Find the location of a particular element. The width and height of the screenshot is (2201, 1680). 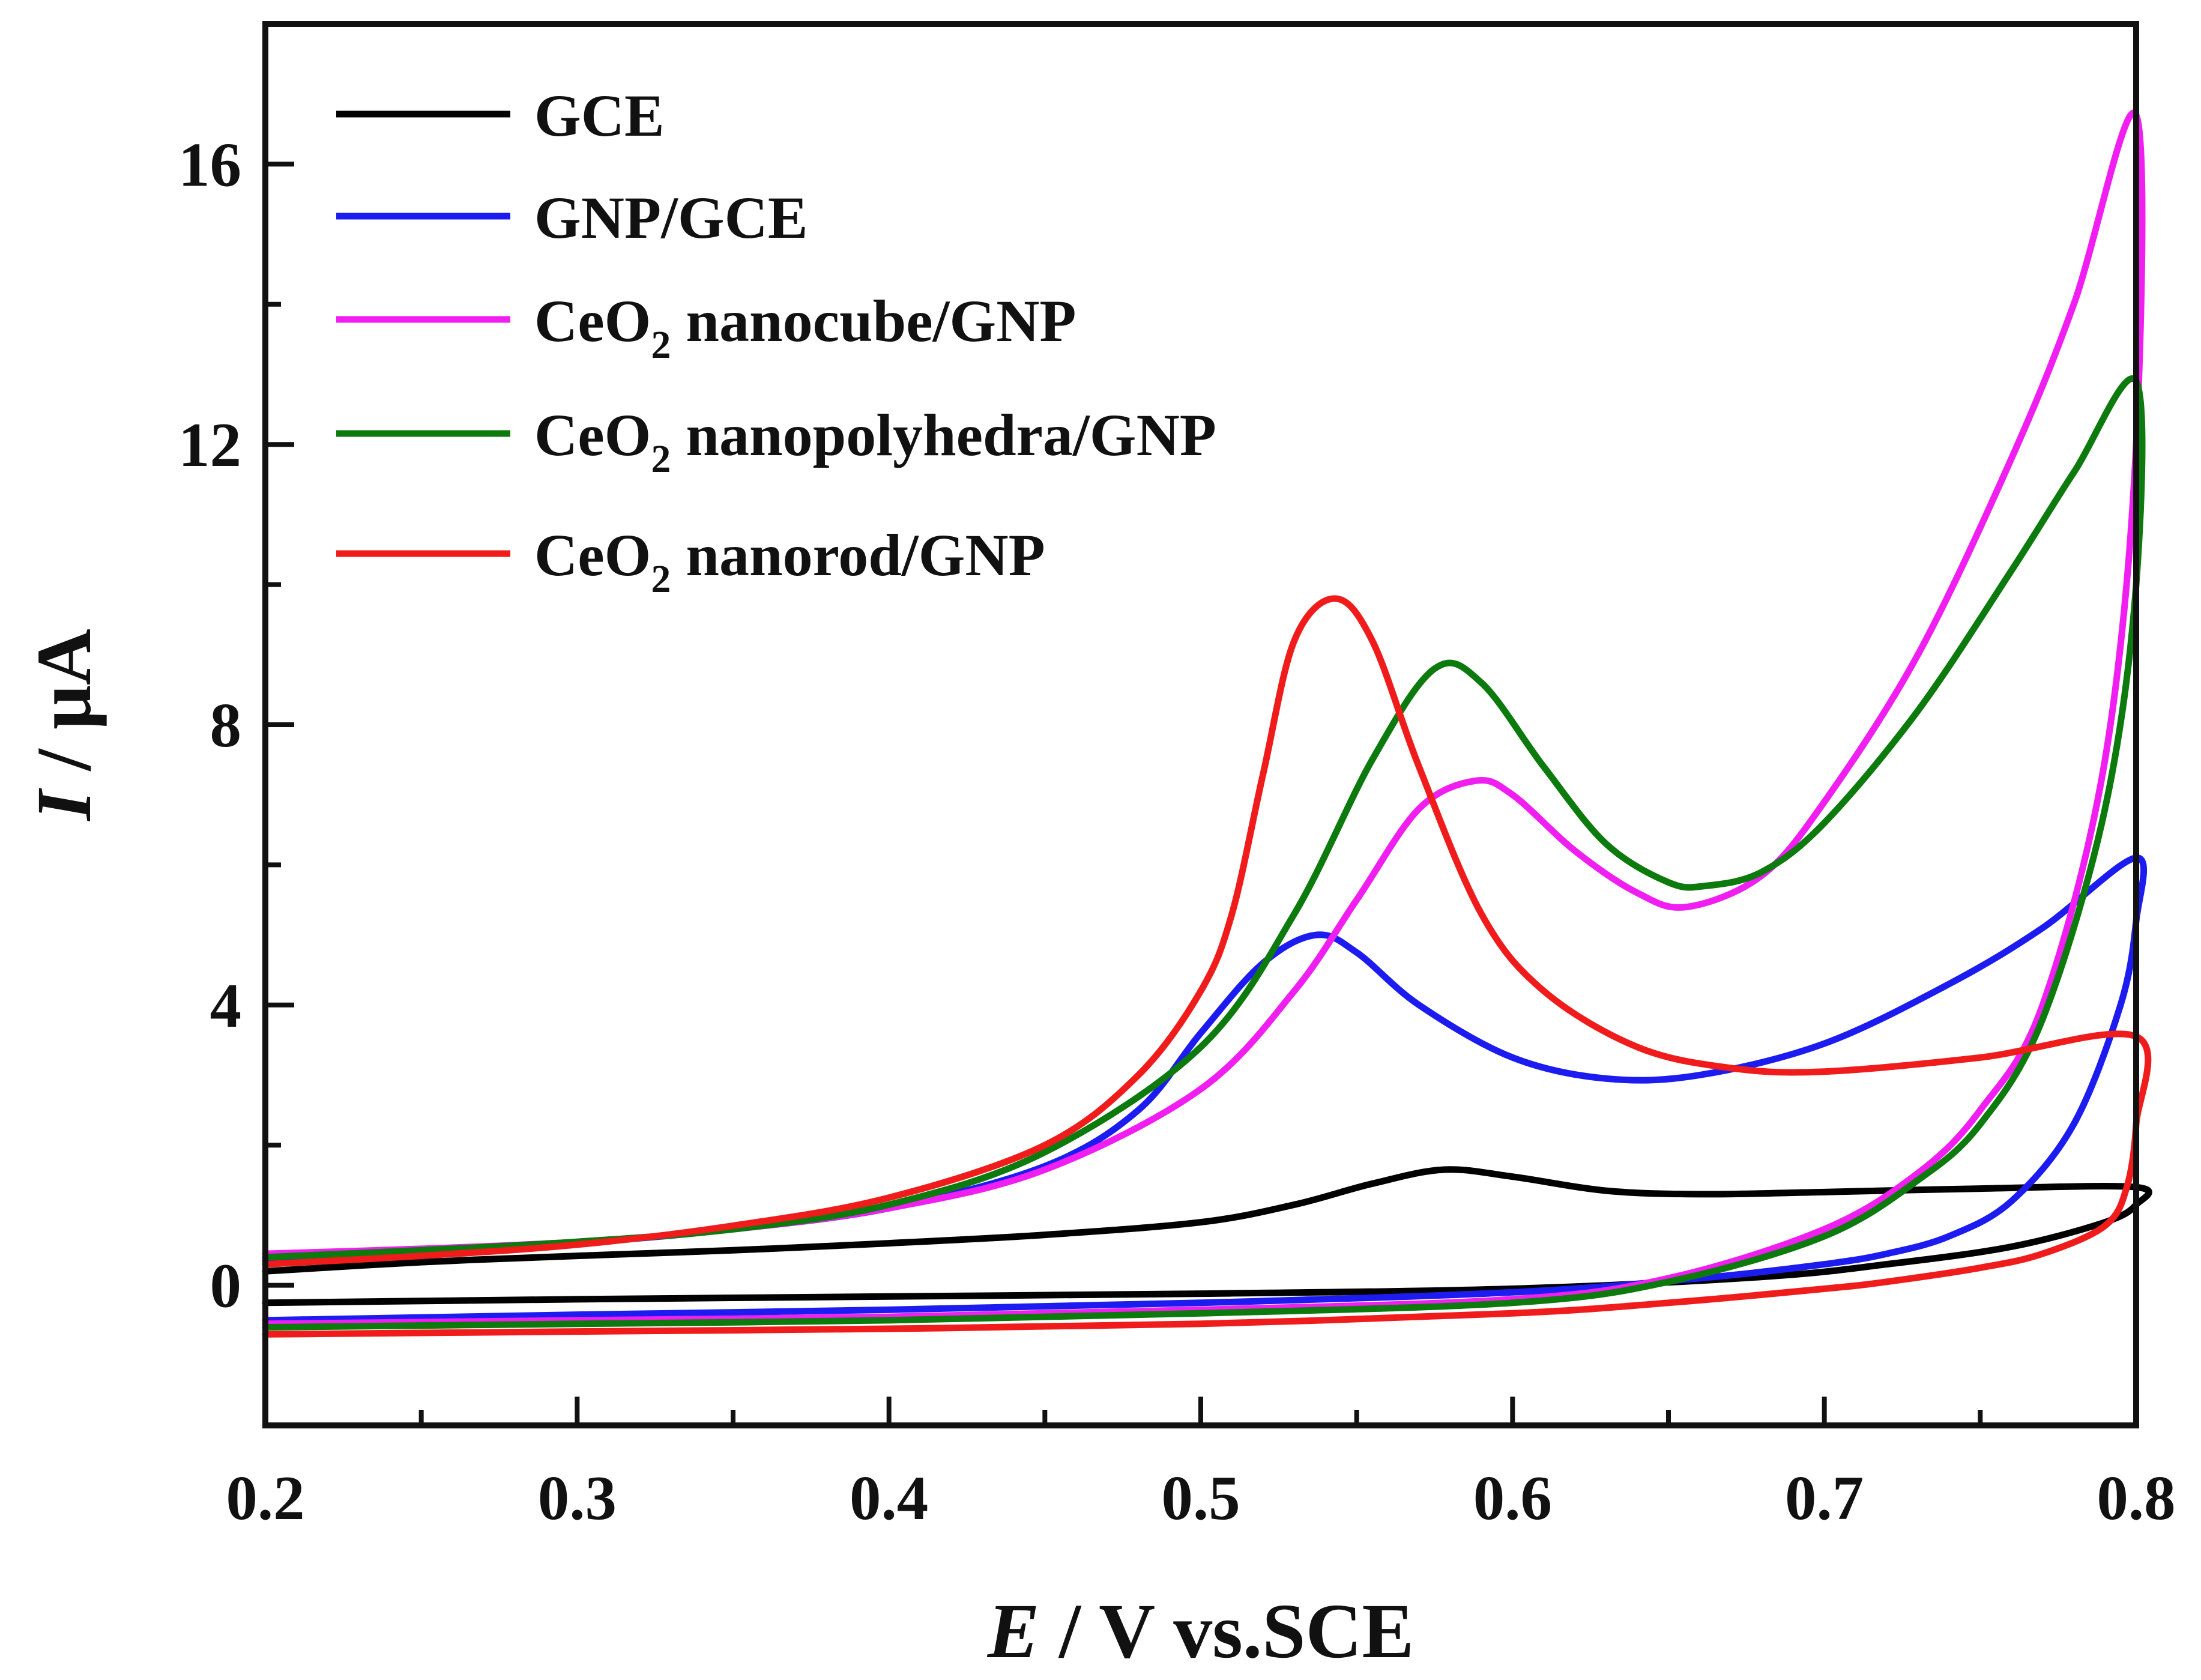

legend-label-nanorod: CeO2 nanorod/GNP is located at coordinates (789, 561).